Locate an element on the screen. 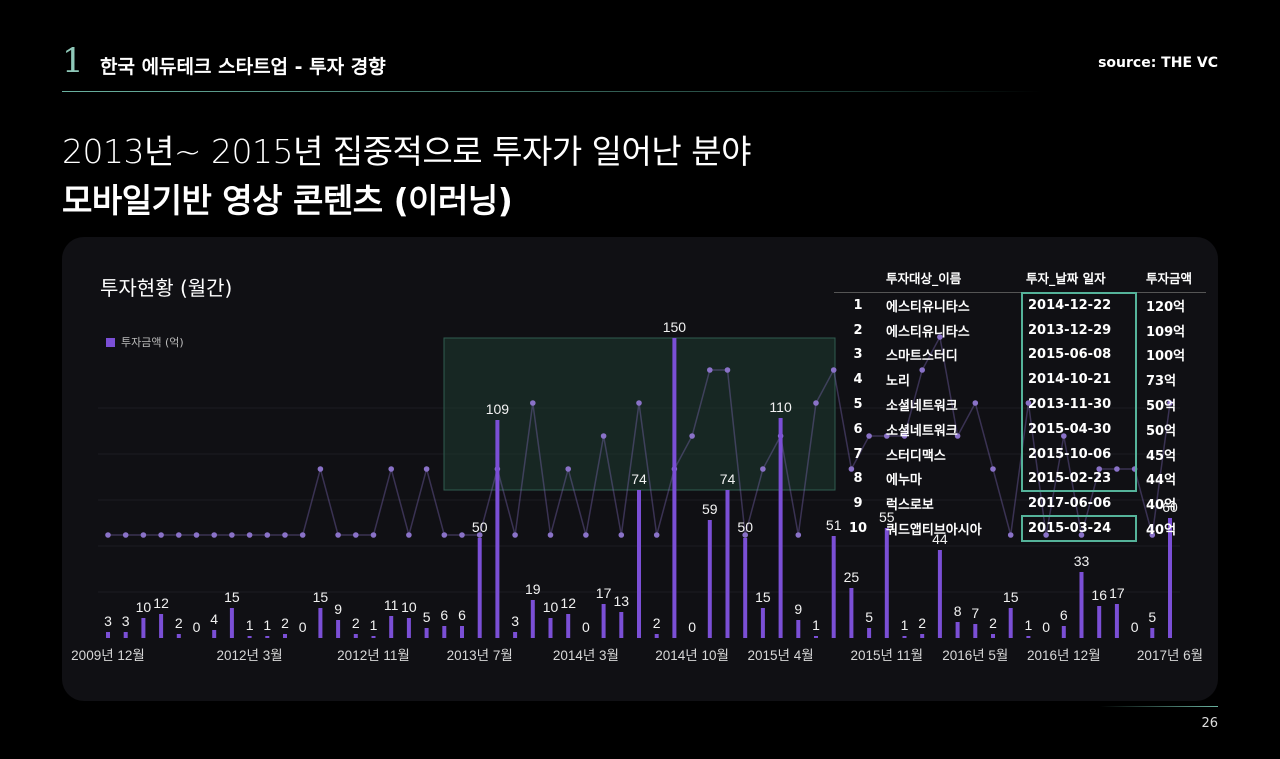 This screenshot has width=1280, height=759. table-row: 5 소셜네트워크 2013-11-30 50억 is located at coordinates (1020, 404).